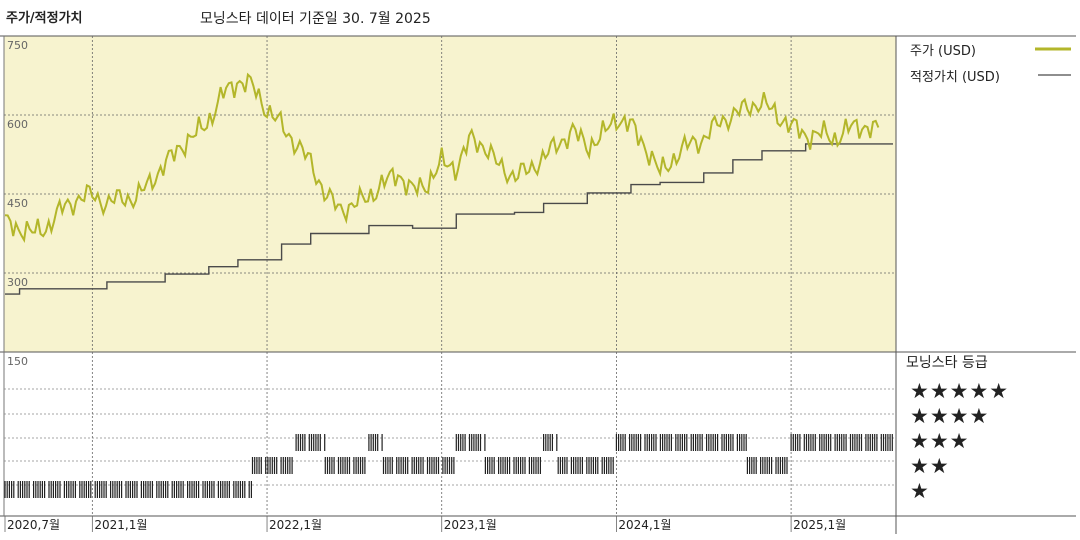 The height and width of the screenshot is (540, 1080). What do you see at coordinates (315, 19) in the screenshot?
I see `chart-subtitle: 모닝스타 데이터 기준일 30. 7월 2025` at bounding box center [315, 19].